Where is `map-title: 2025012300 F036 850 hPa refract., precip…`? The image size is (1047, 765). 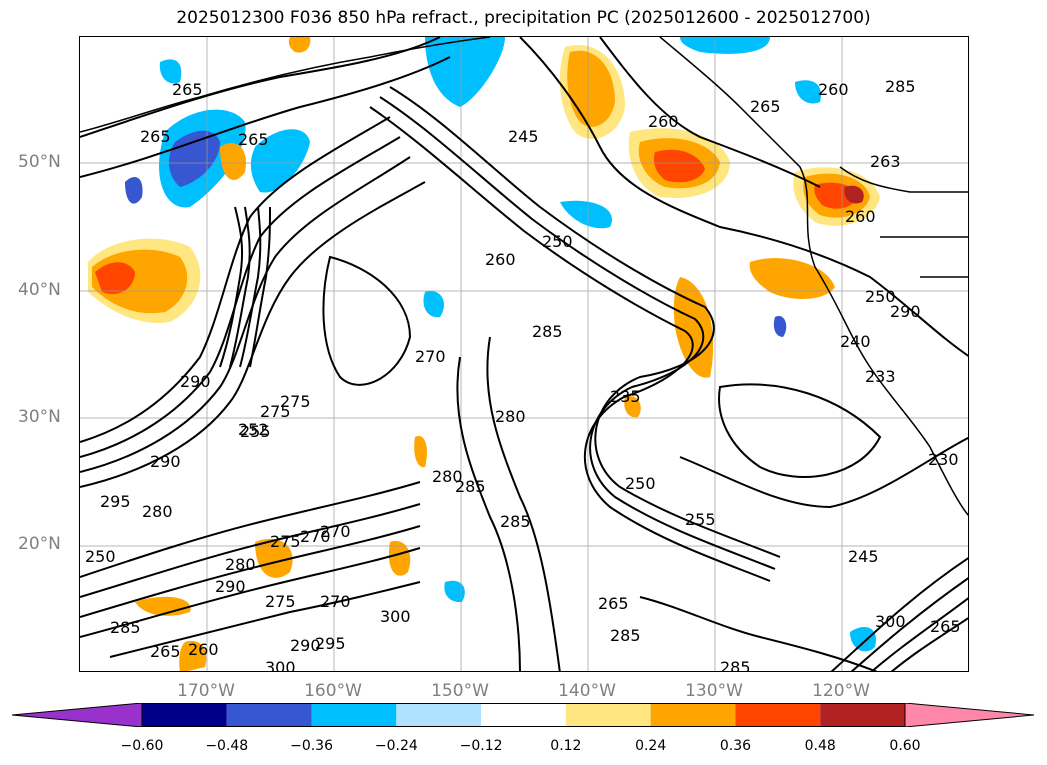 map-title: 2025012300 F036 850 hPa refract., precip… is located at coordinates (523, 18).